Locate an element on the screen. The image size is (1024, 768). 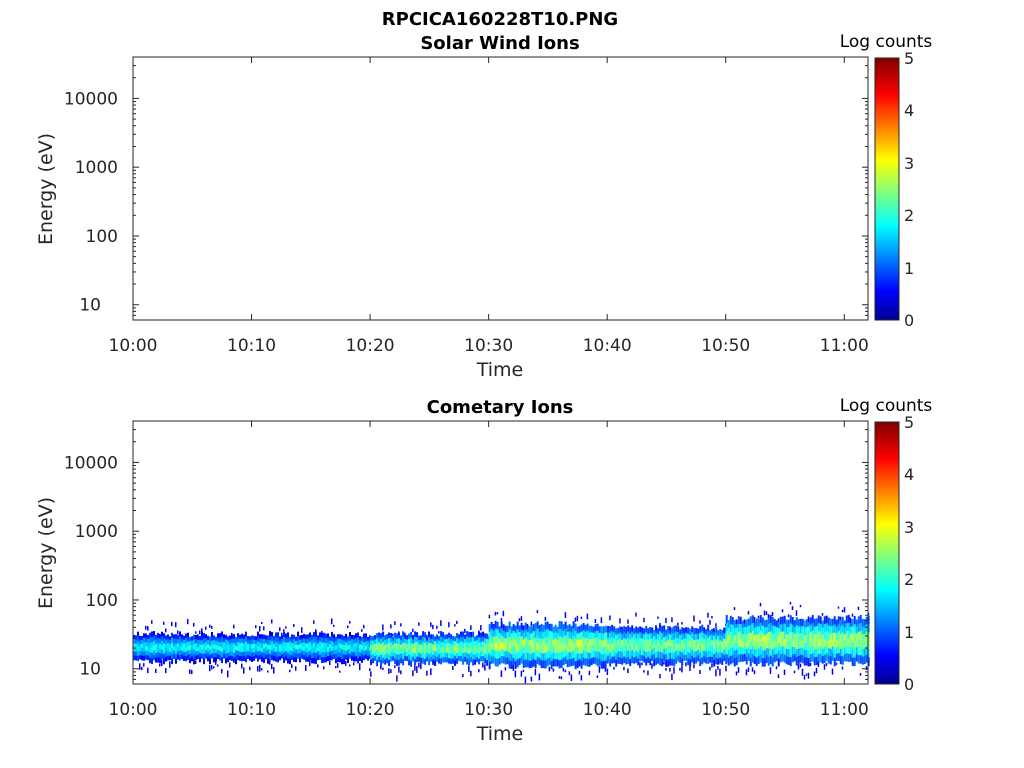
spectrogram-plot is located at coordinates (501, 642).